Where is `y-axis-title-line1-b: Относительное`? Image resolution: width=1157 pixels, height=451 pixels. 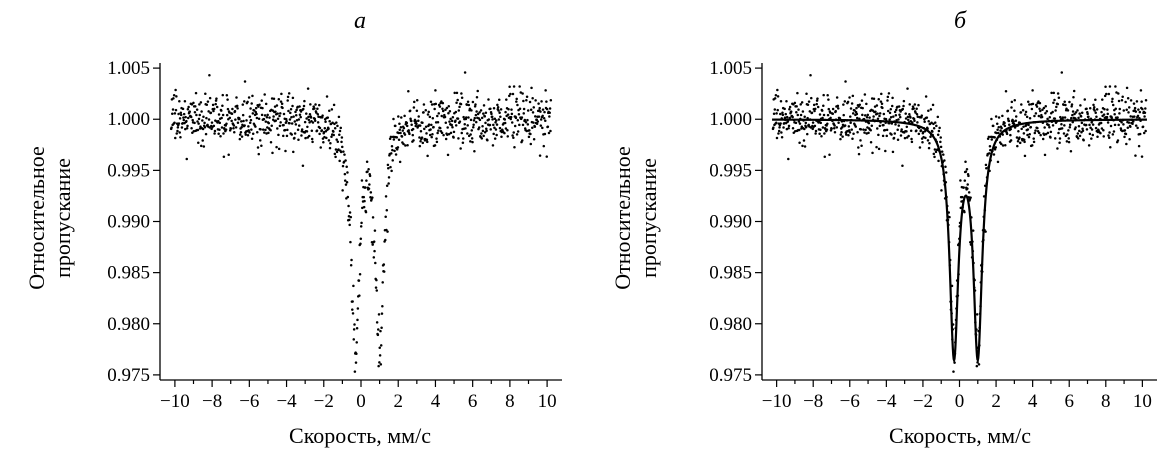 y-axis-title-line1-b: Относительное is located at coordinates (622, 218).